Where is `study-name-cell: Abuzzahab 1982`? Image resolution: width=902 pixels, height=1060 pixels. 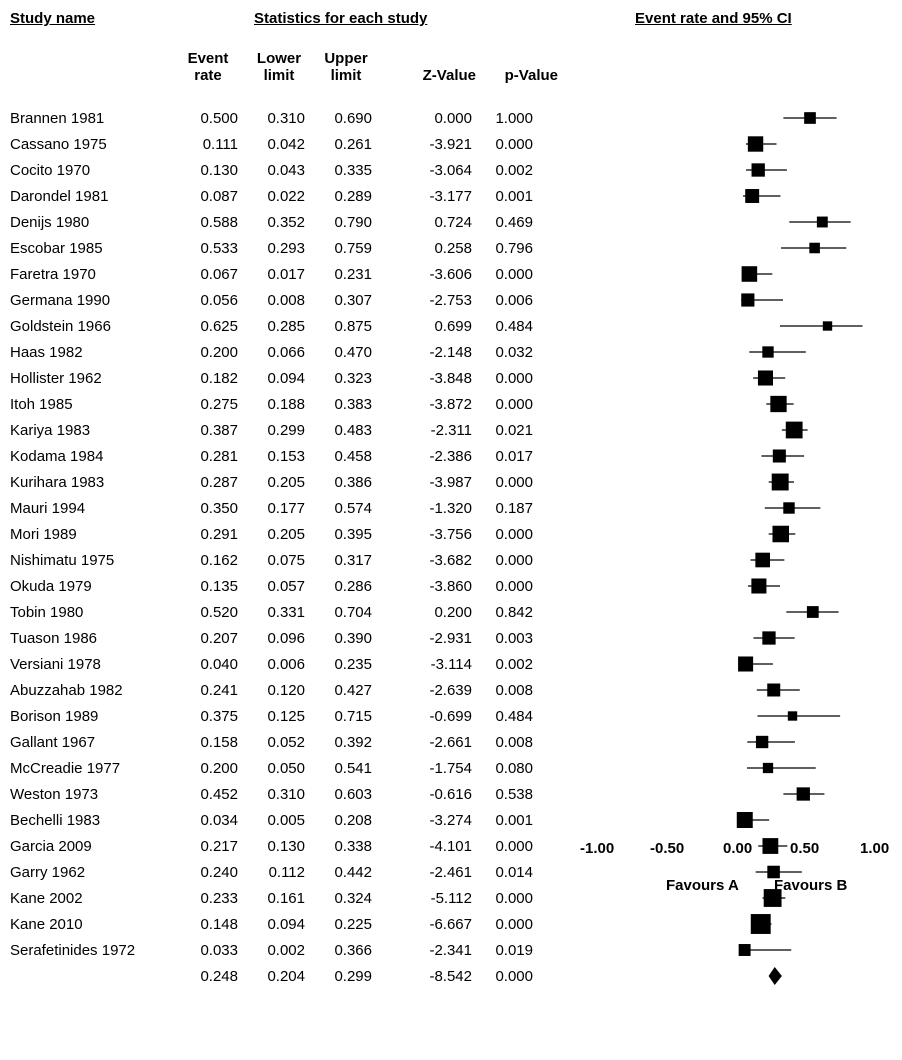 study-name-cell: Abuzzahab 1982 is located at coordinates (66, 690).